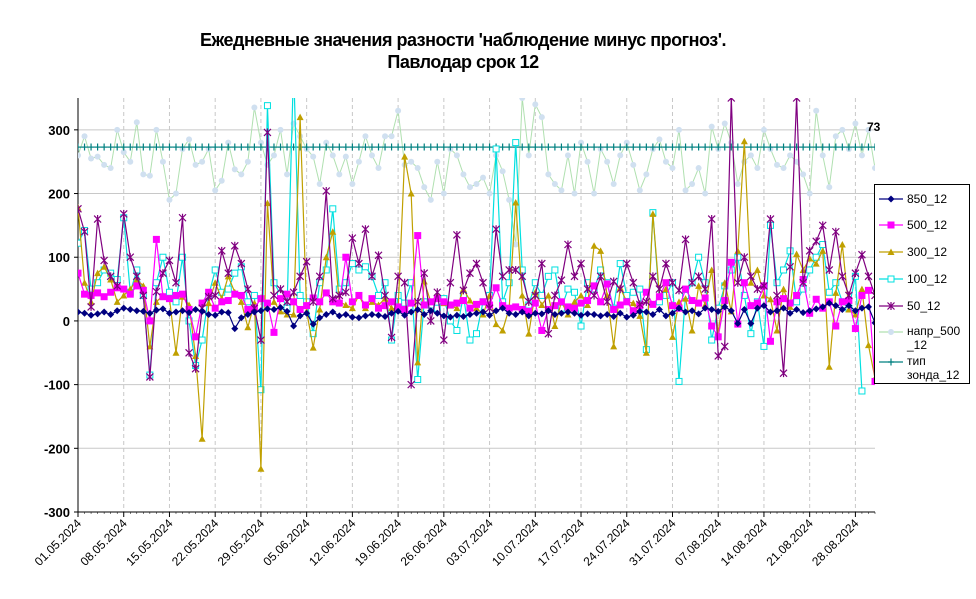 The image size is (976, 599). I want to click on legend-label: 500_12, so click(927, 225).